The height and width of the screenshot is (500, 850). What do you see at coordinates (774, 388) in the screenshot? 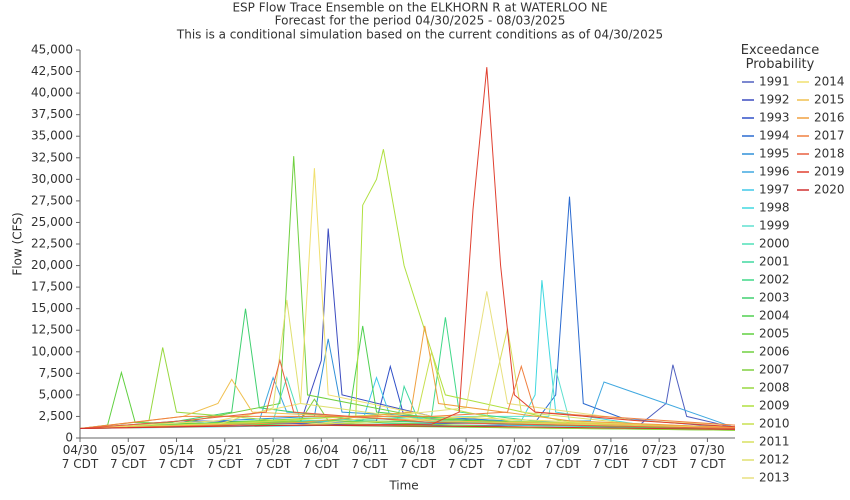
I see `legend-label: 2008` at bounding box center [774, 388].